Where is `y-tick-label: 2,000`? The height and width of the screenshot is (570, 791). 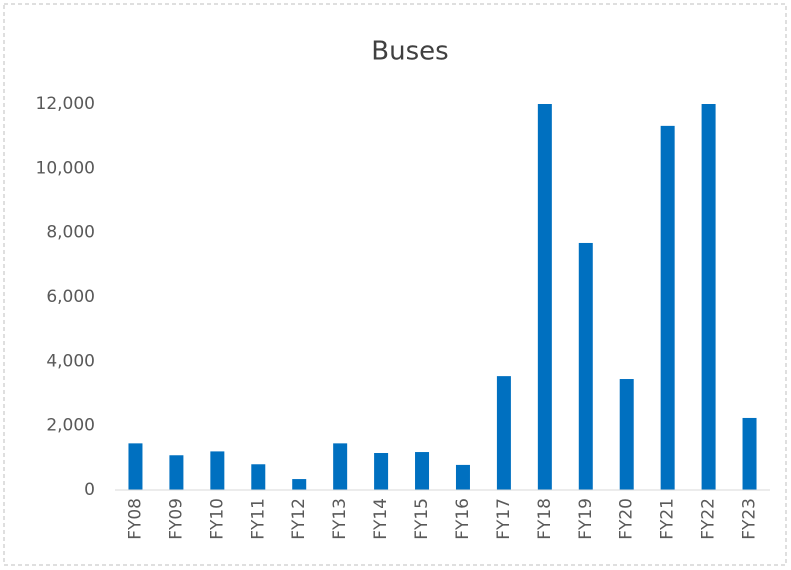 y-tick-label: 2,000 is located at coordinates (70, 426).